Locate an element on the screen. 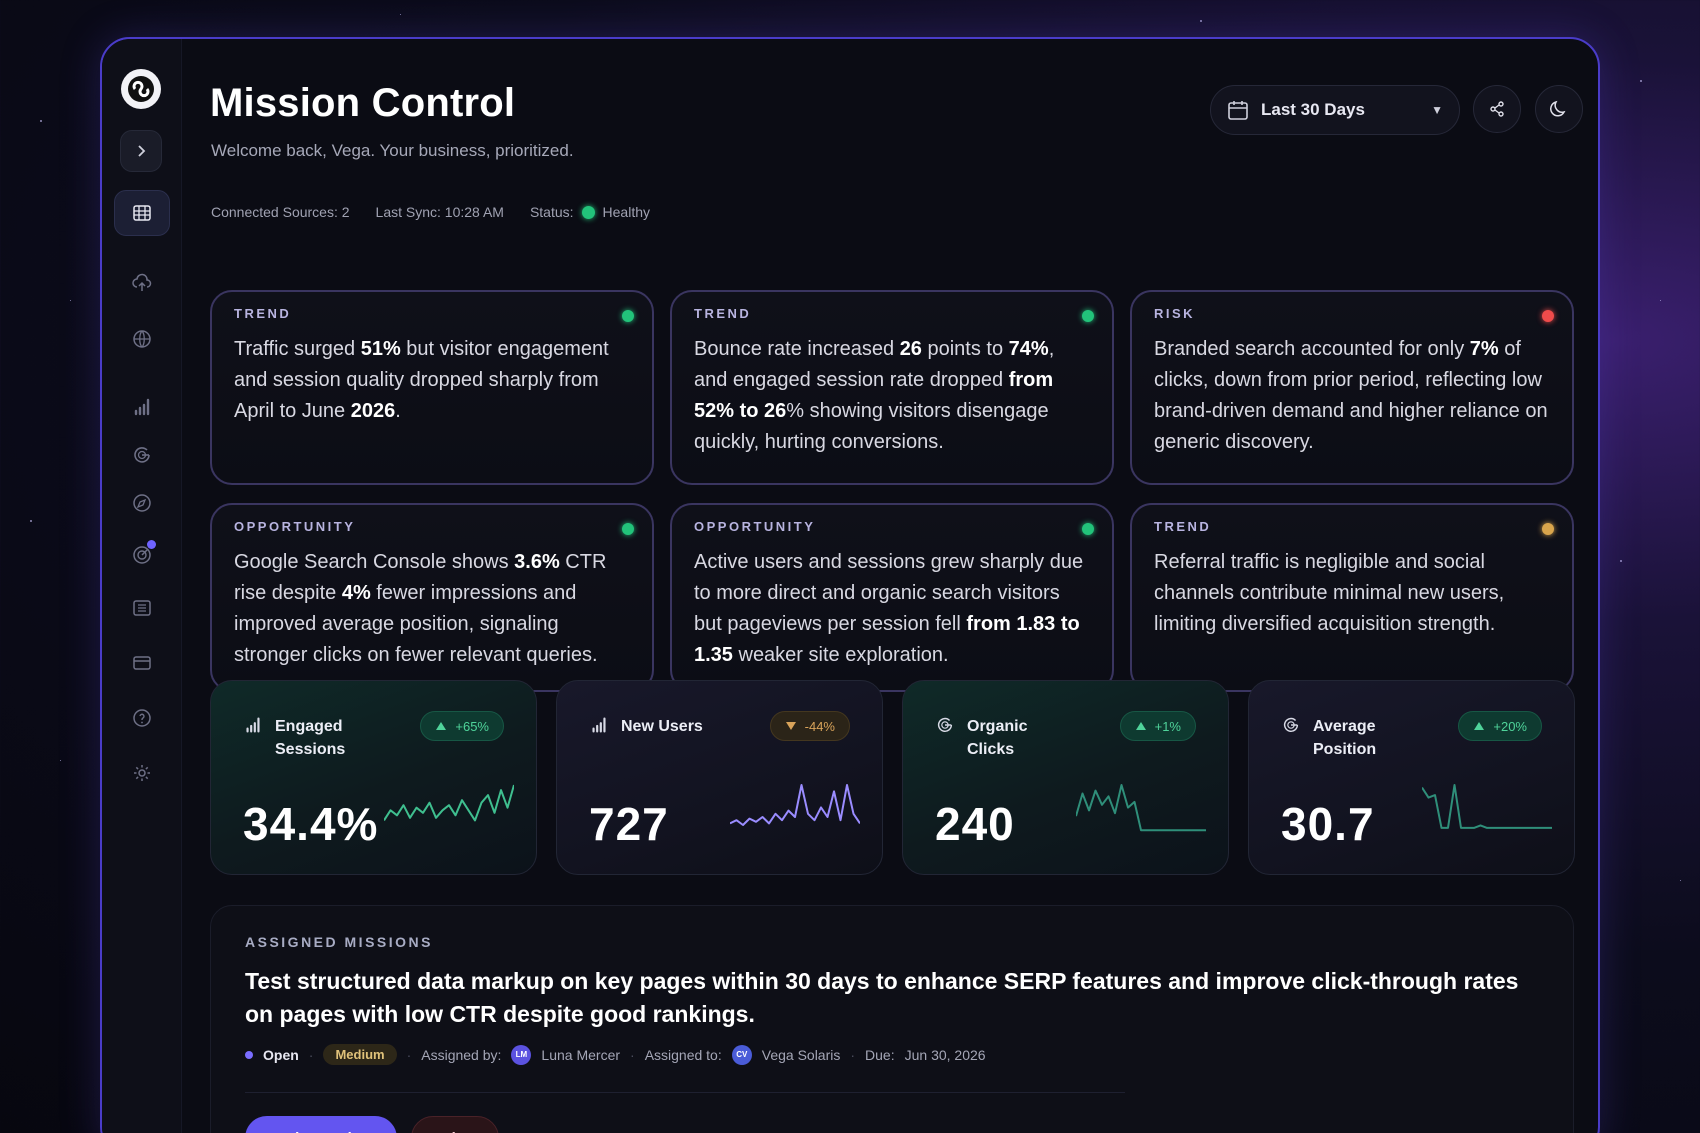 This screenshot has height=1133, width=1700. assigned-to-label: Assigned to: is located at coordinates (683, 1054).